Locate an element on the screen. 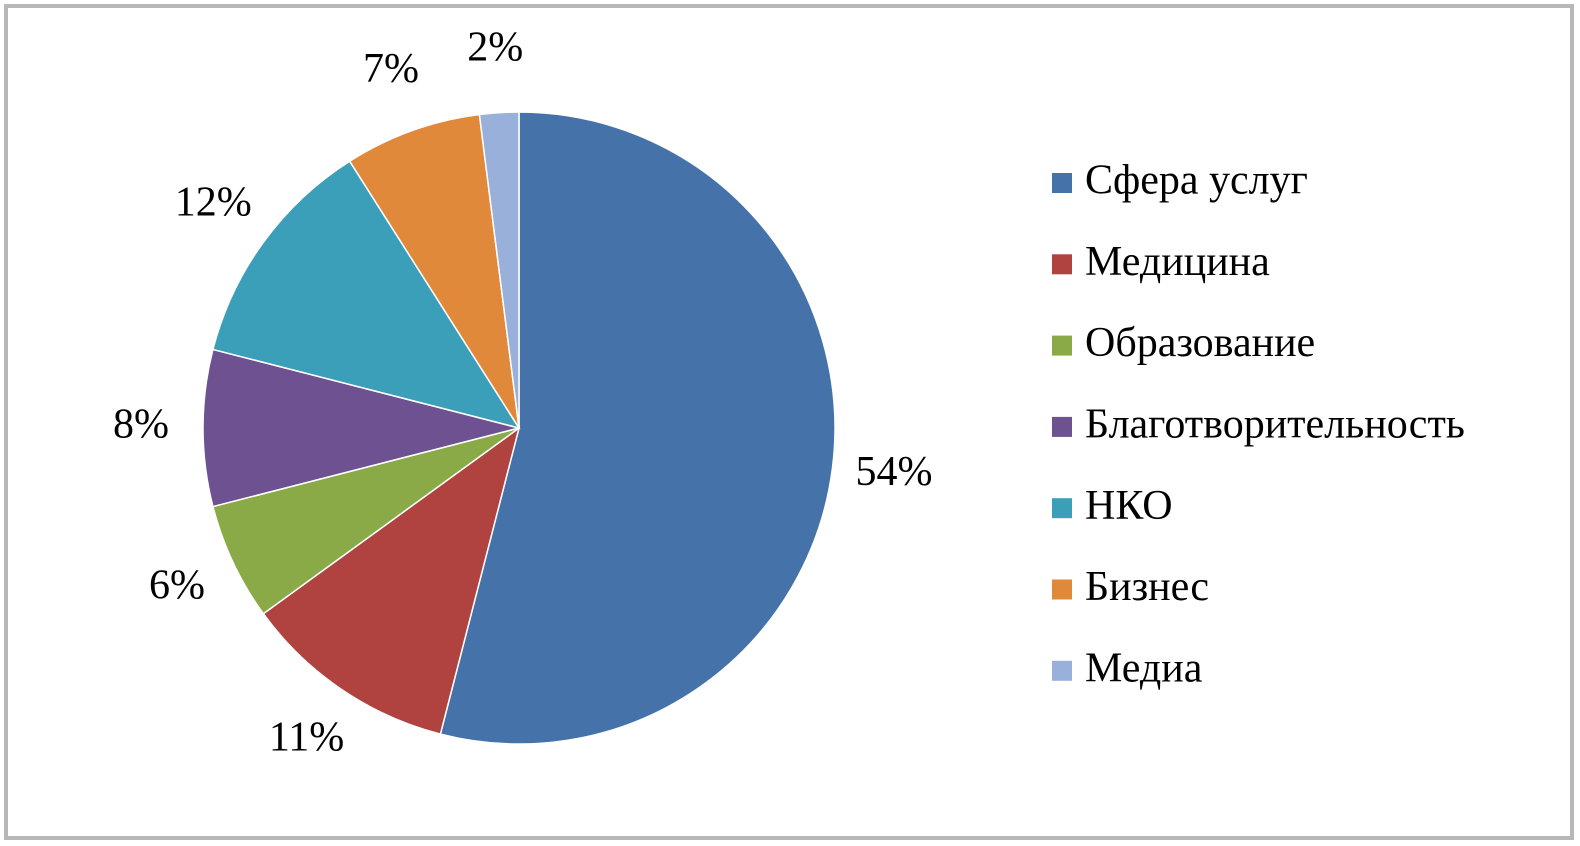 The width and height of the screenshot is (1580, 846). legend-label: Сфера услуг is located at coordinates (1196, 181).